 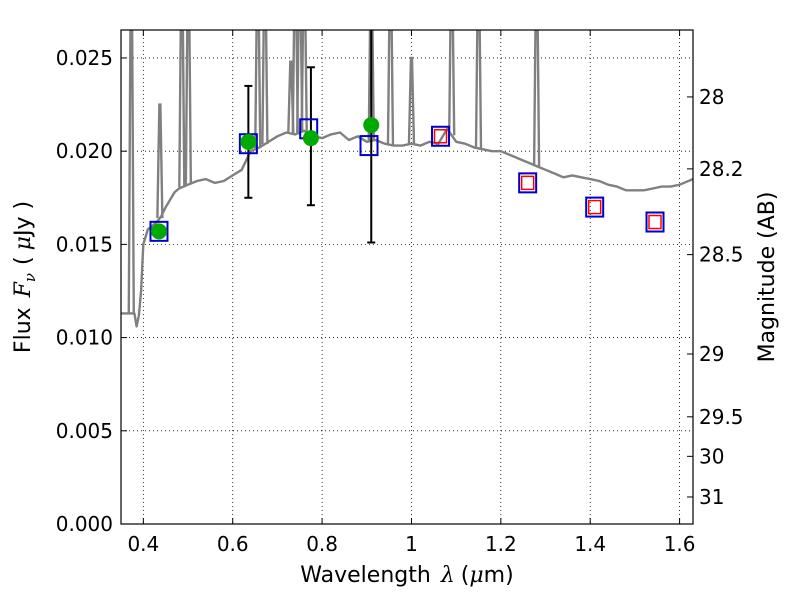 I want to click on y-tick-label: 0.000, so click(x=84, y=524).